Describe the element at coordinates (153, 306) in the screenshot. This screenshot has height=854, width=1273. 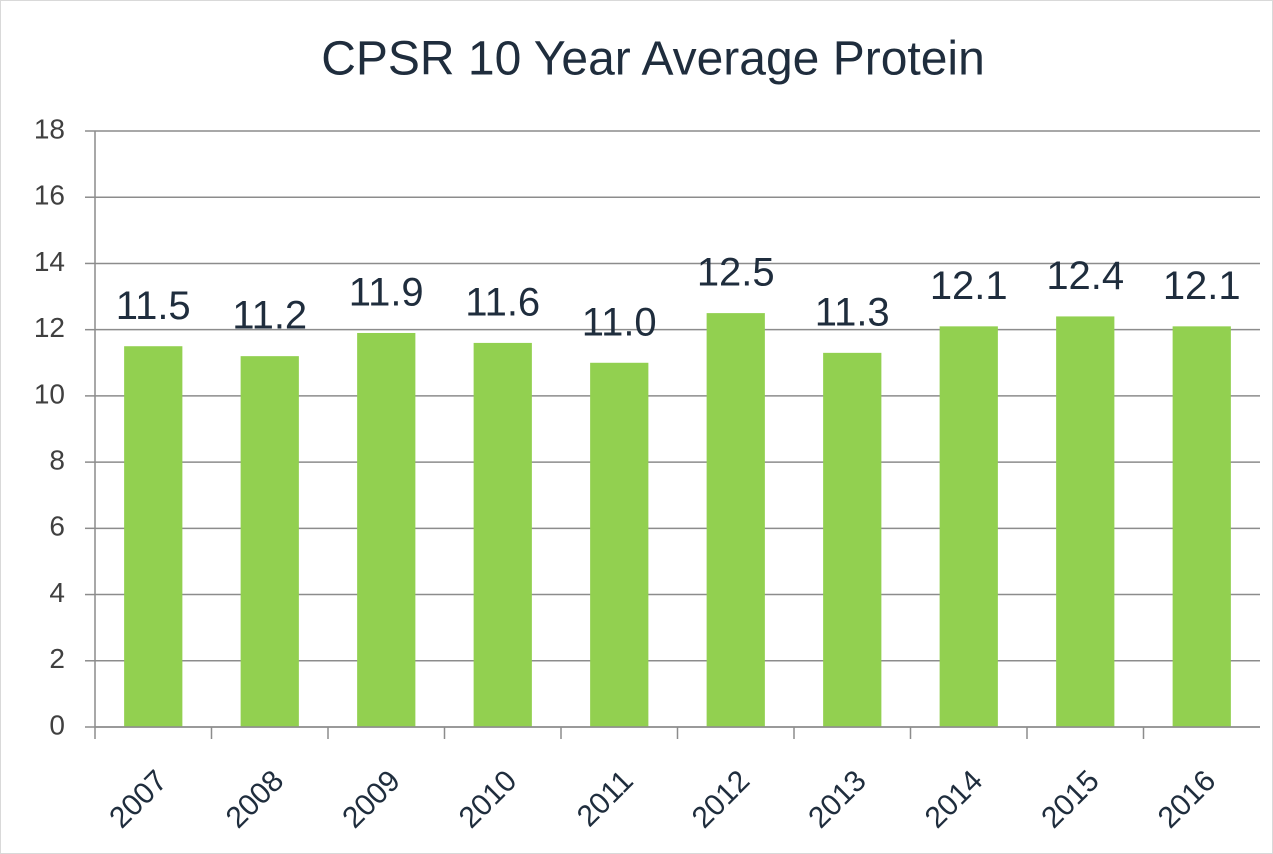
I see `value-label: 11.5` at that location.